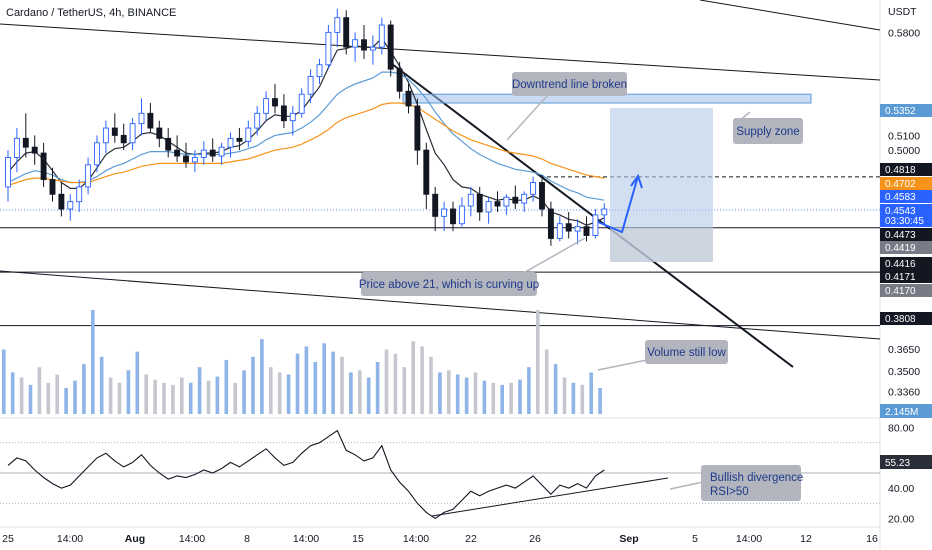 Image resolution: width=932 pixels, height=550 pixels. What do you see at coordinates (897, 463) in the screenshot?
I see `rsi-tag-text: 55.23` at bounding box center [897, 463].